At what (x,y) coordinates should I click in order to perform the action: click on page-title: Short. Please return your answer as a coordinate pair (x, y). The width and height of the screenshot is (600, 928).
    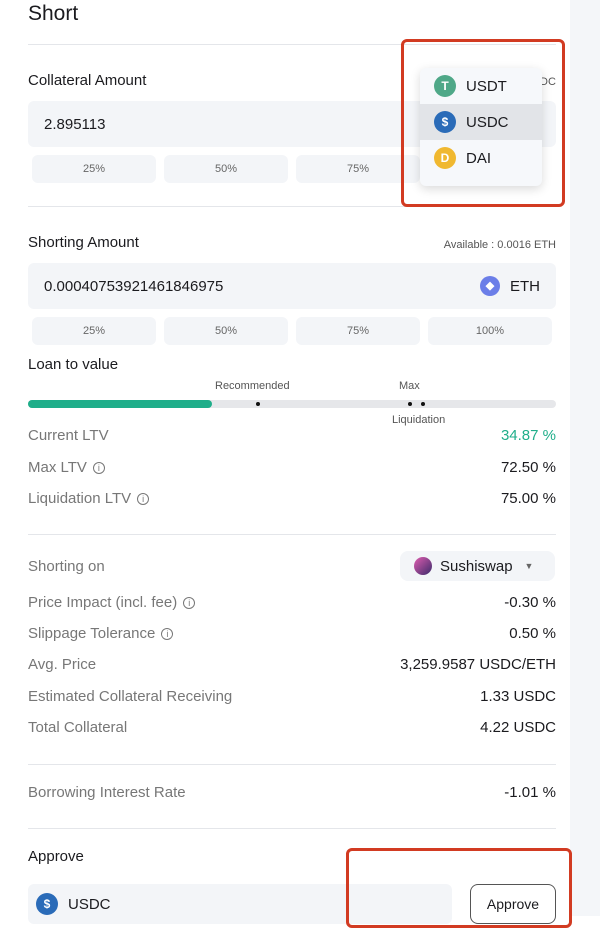
    Looking at the image, I should click on (53, 13).